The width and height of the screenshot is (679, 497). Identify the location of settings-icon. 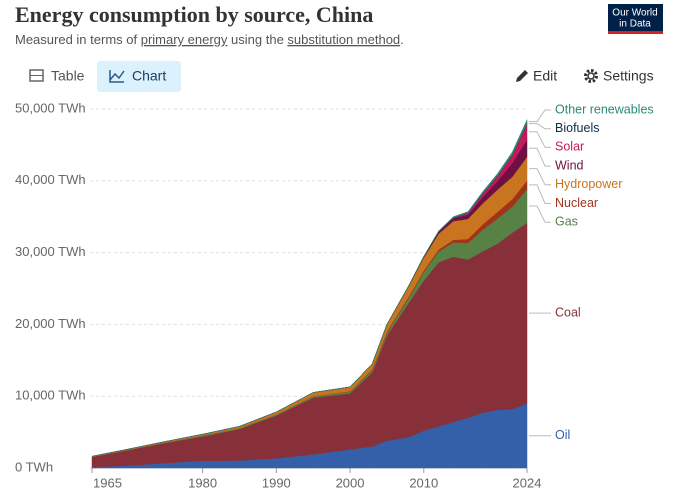
(591, 76).